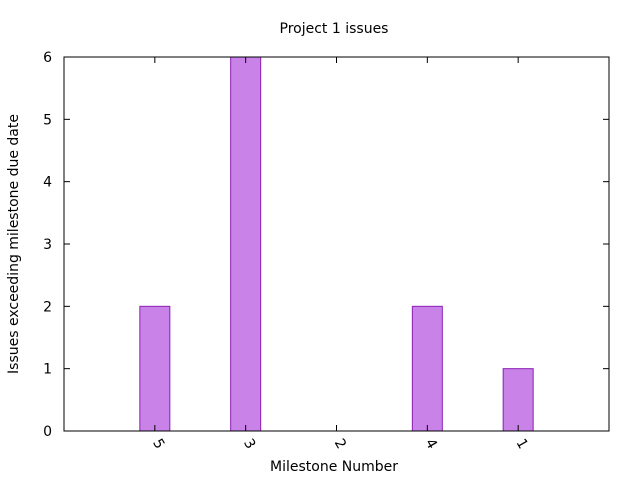  Describe the element at coordinates (47, 58) in the screenshot. I see `y-tick-label-6: 6` at that location.